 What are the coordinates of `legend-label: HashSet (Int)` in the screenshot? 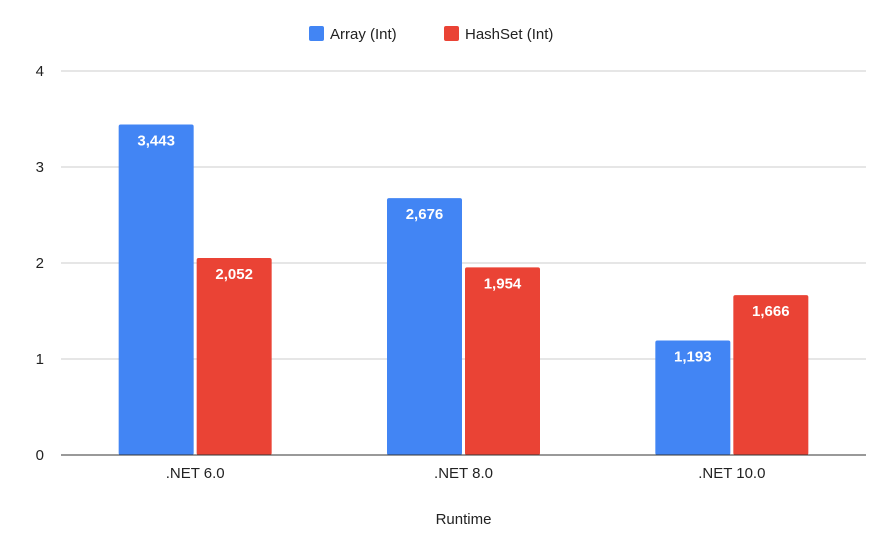 It's located at (509, 34).